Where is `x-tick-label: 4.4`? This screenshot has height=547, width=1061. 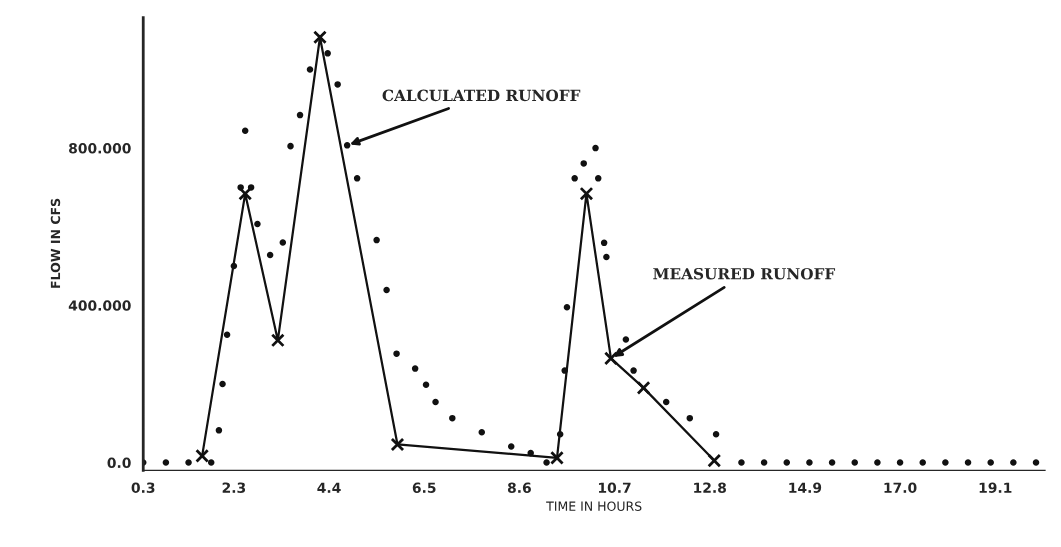
x-tick-label: 4.4 is located at coordinates (329, 487).